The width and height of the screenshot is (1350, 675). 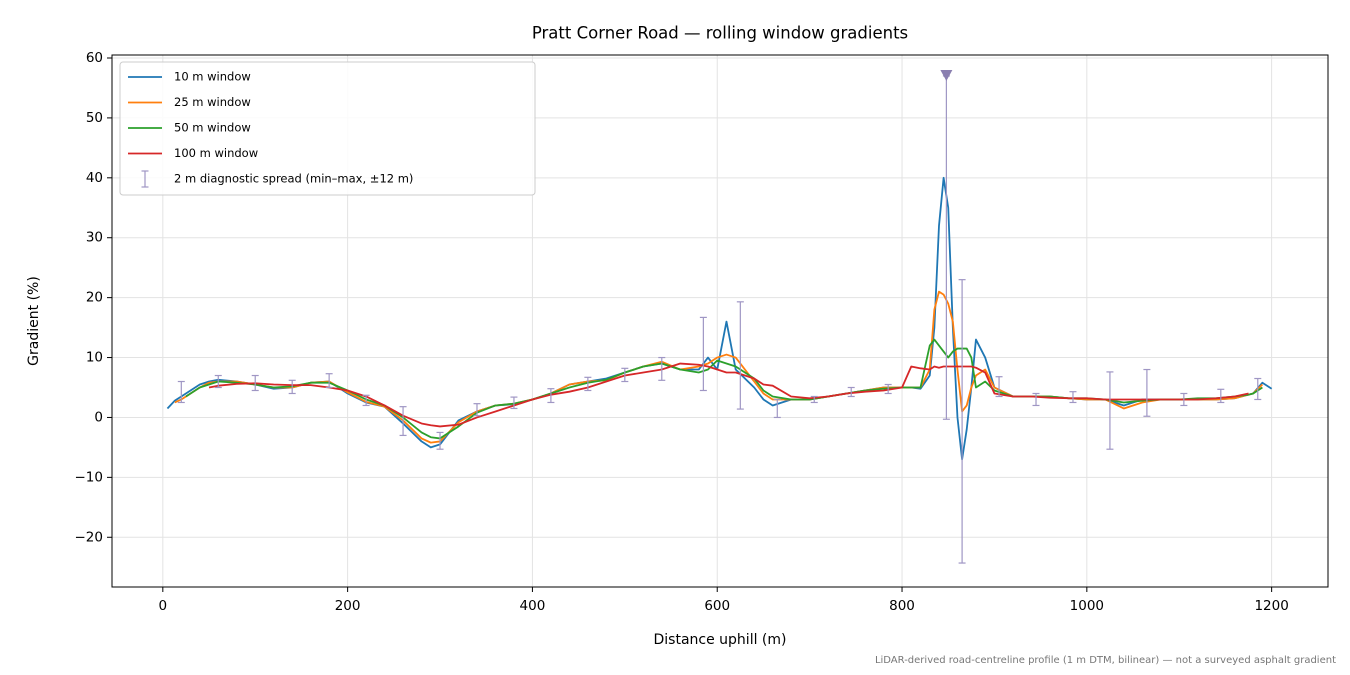 What do you see at coordinates (902, 606) in the screenshot?
I see `x-tick-label: 800` at bounding box center [902, 606].